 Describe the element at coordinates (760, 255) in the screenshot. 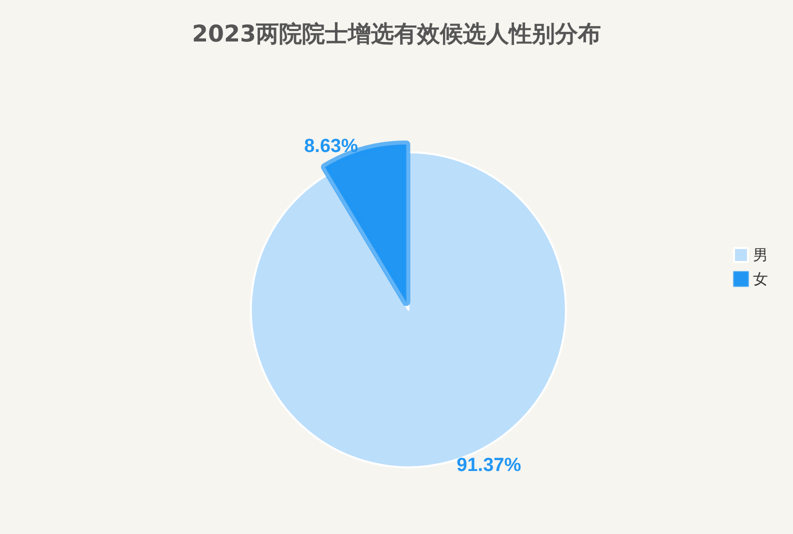

I see `legend-label: 男` at that location.